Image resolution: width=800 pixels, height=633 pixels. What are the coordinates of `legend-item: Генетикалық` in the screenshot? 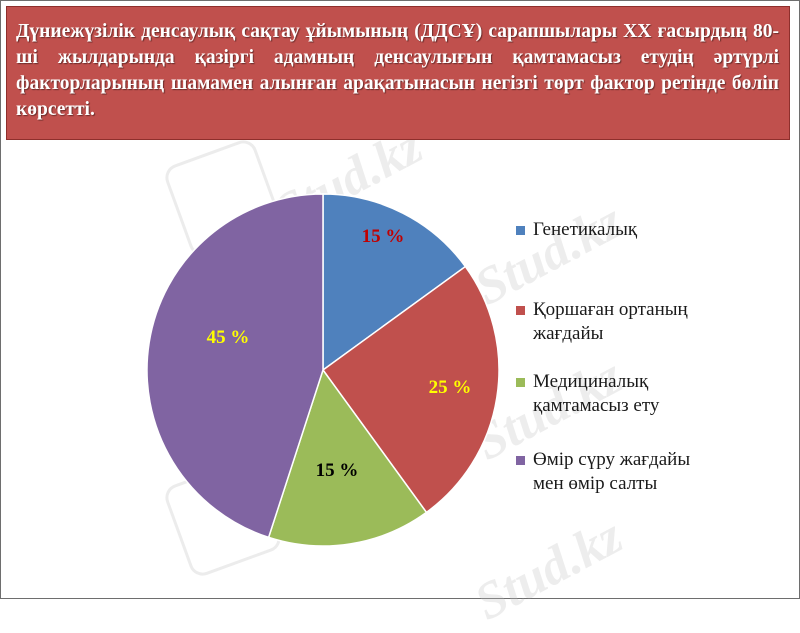 It's located at (603, 230).